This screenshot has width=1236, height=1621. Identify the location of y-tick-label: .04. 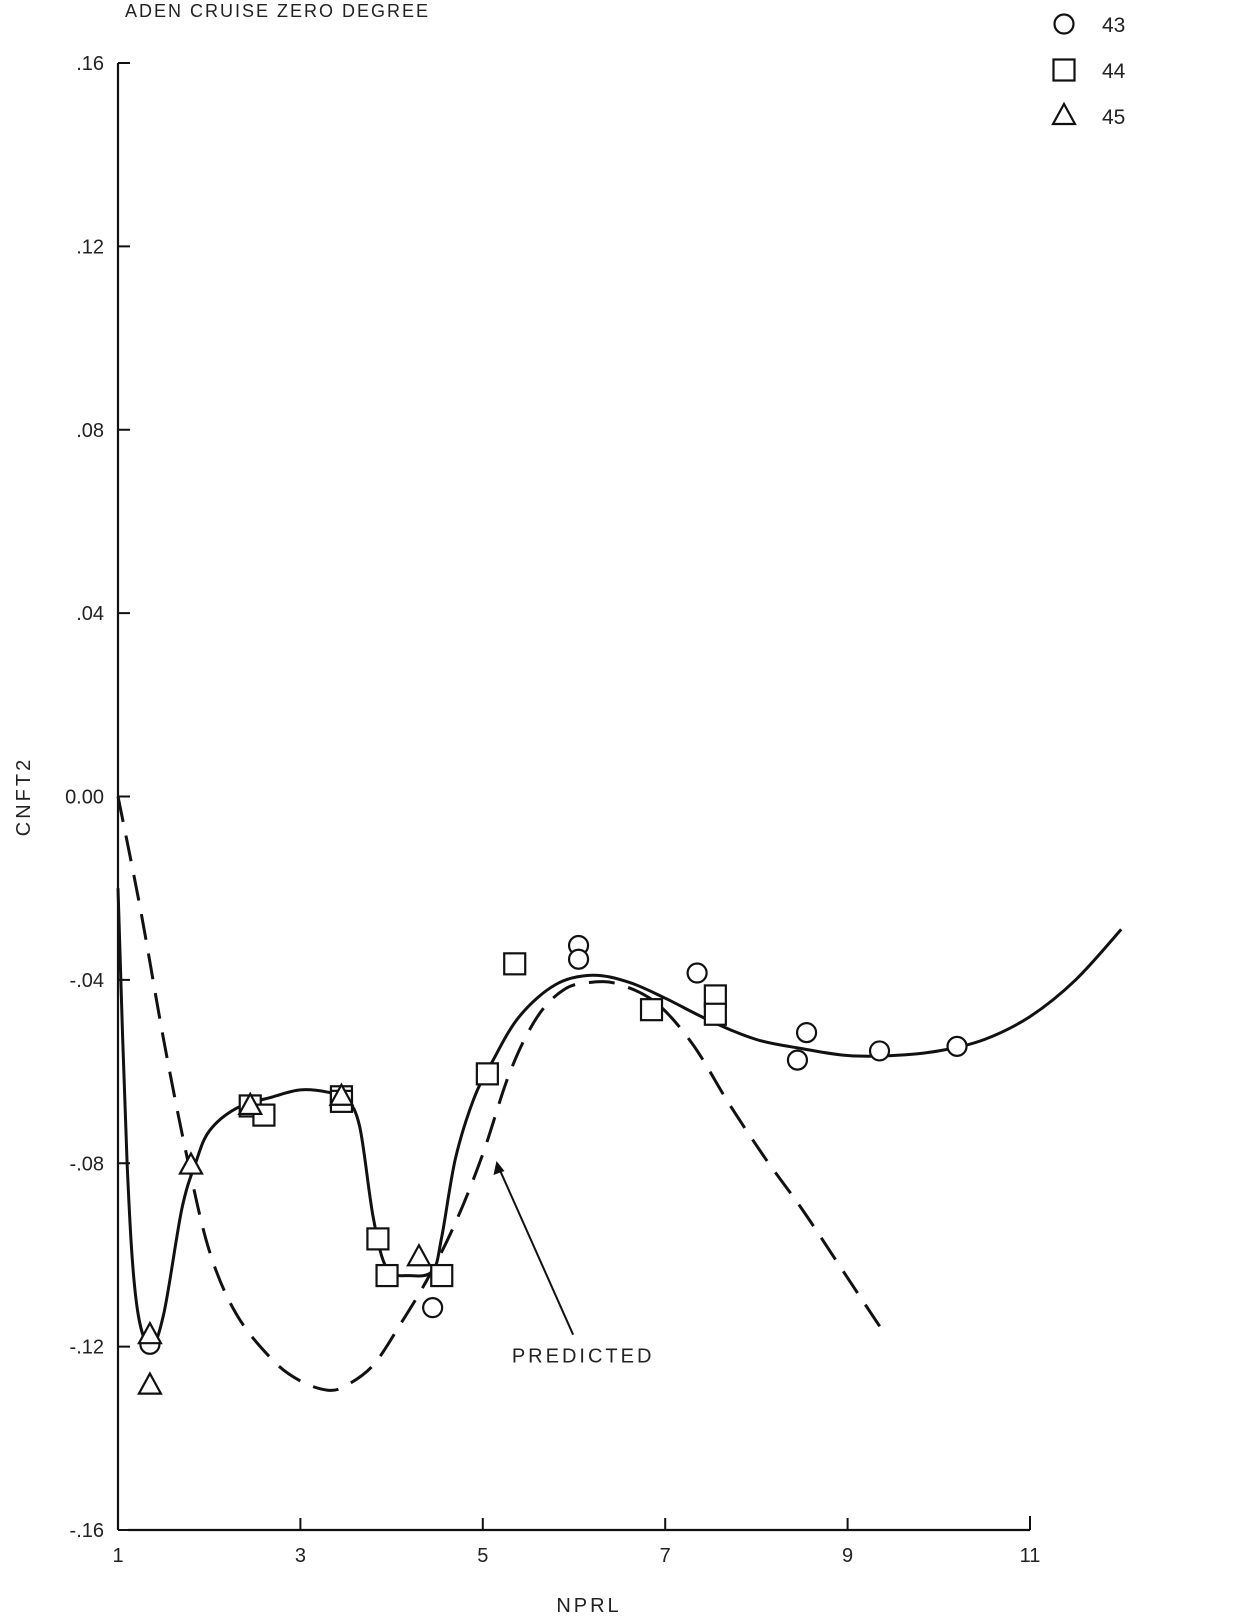
(90, 614).